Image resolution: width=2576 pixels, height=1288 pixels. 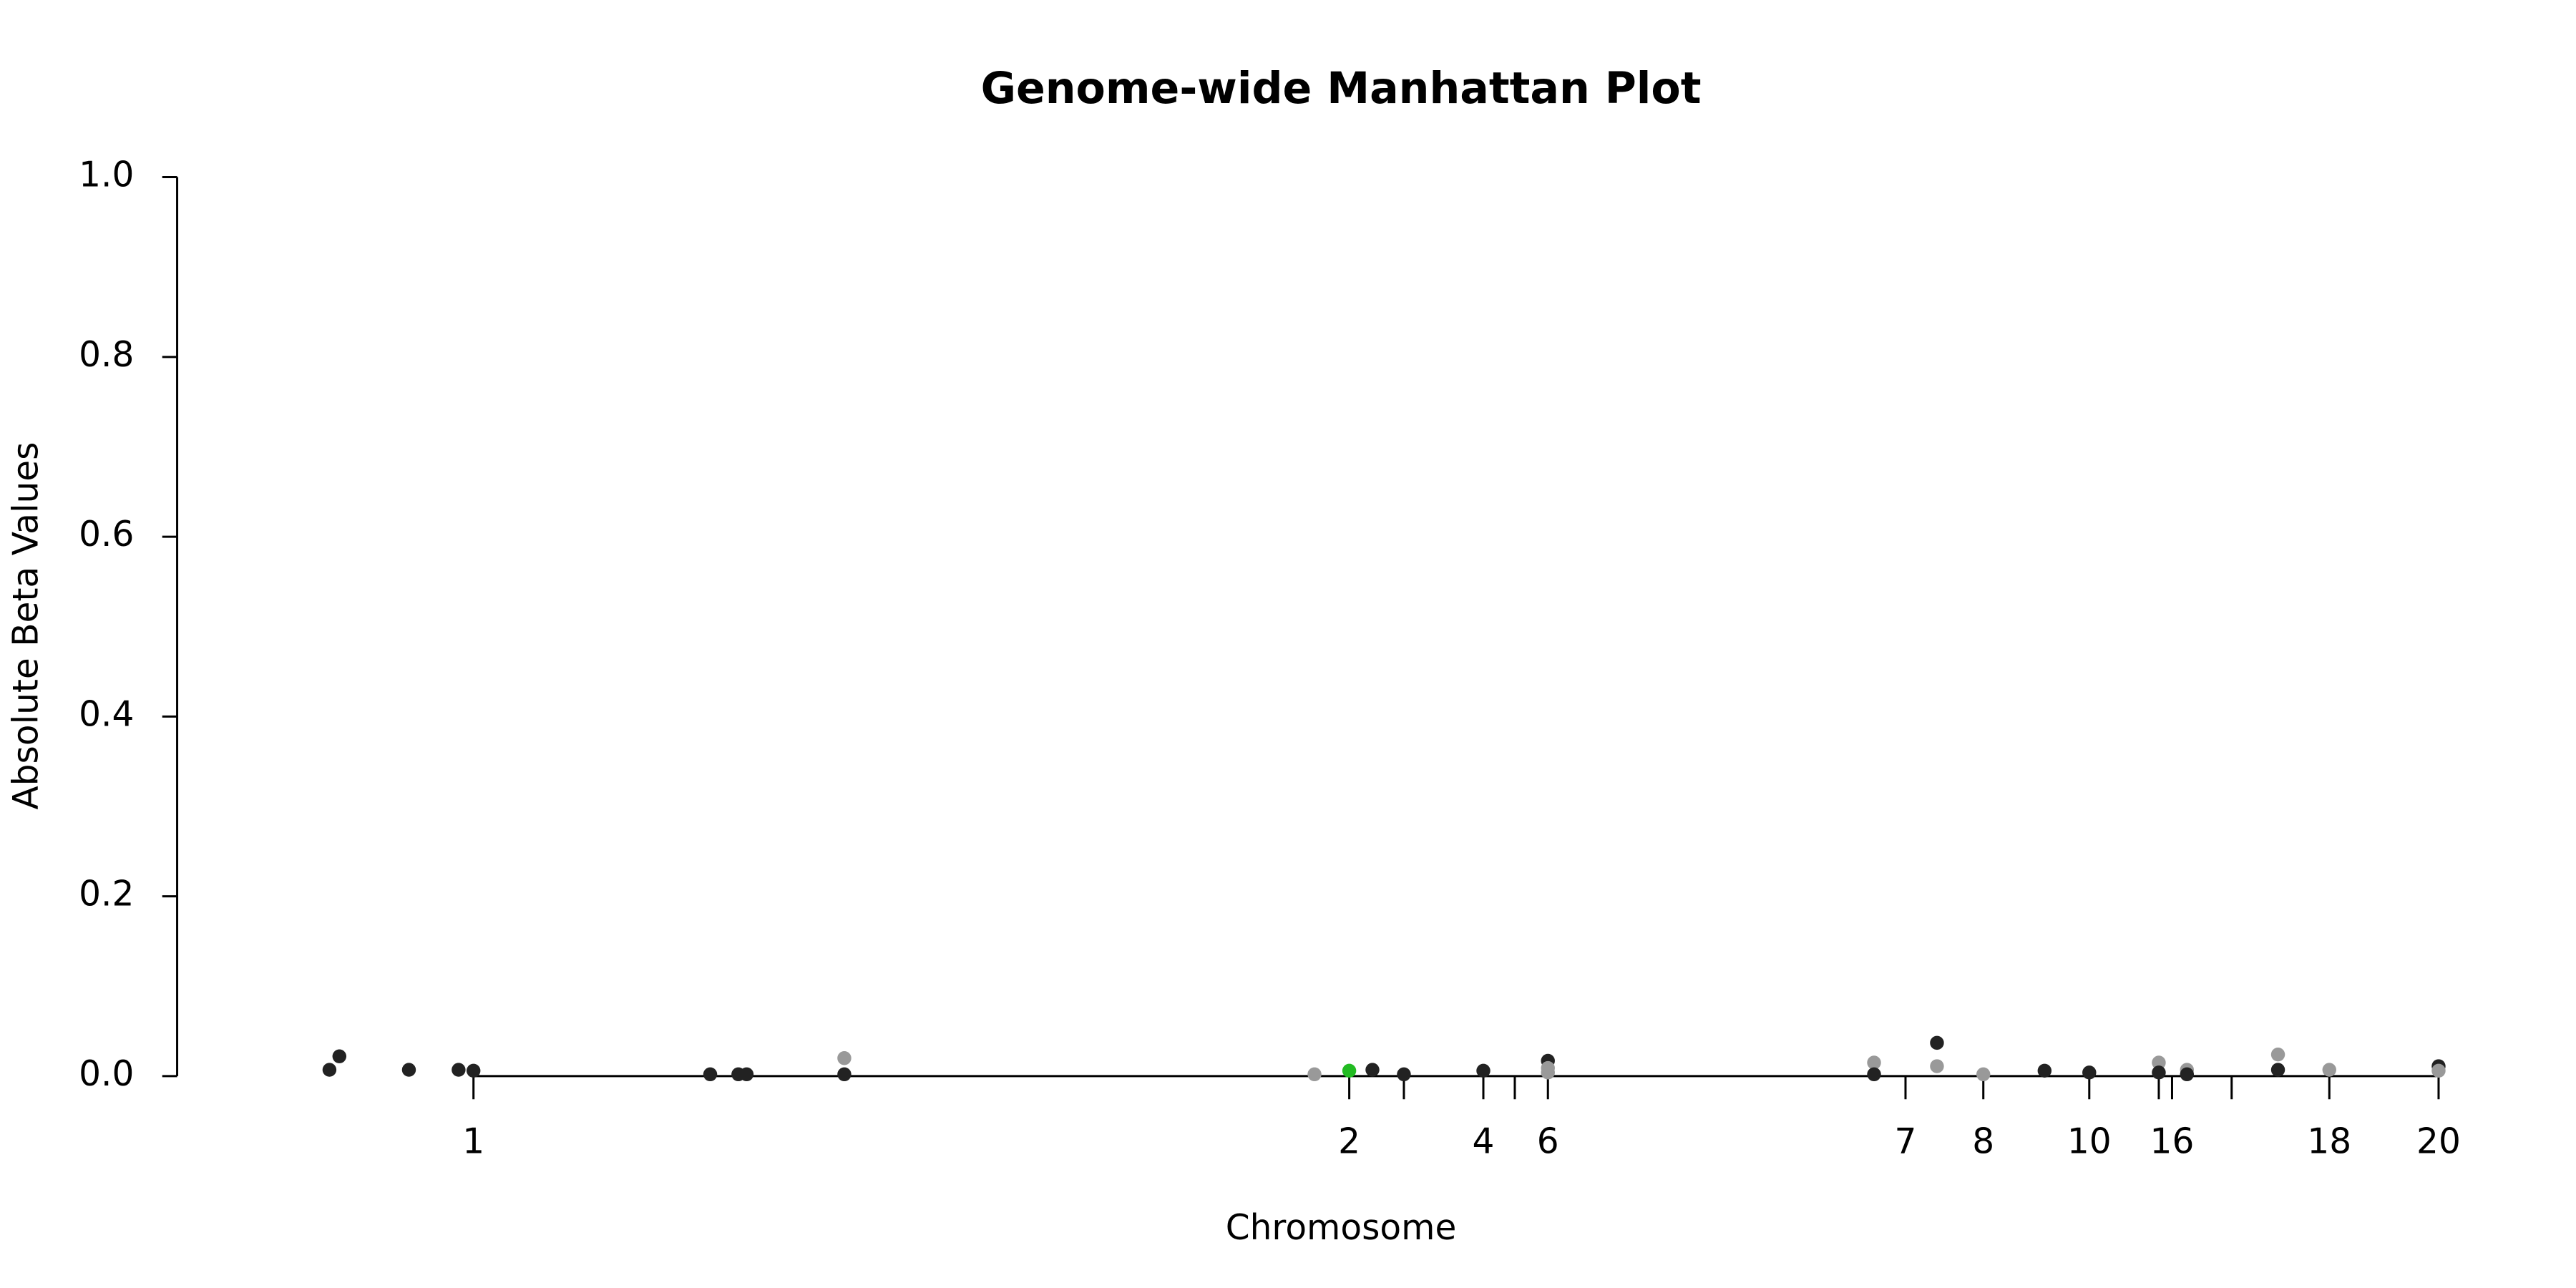 I want to click on y-tick-label: 0.4, so click(x=106, y=714).